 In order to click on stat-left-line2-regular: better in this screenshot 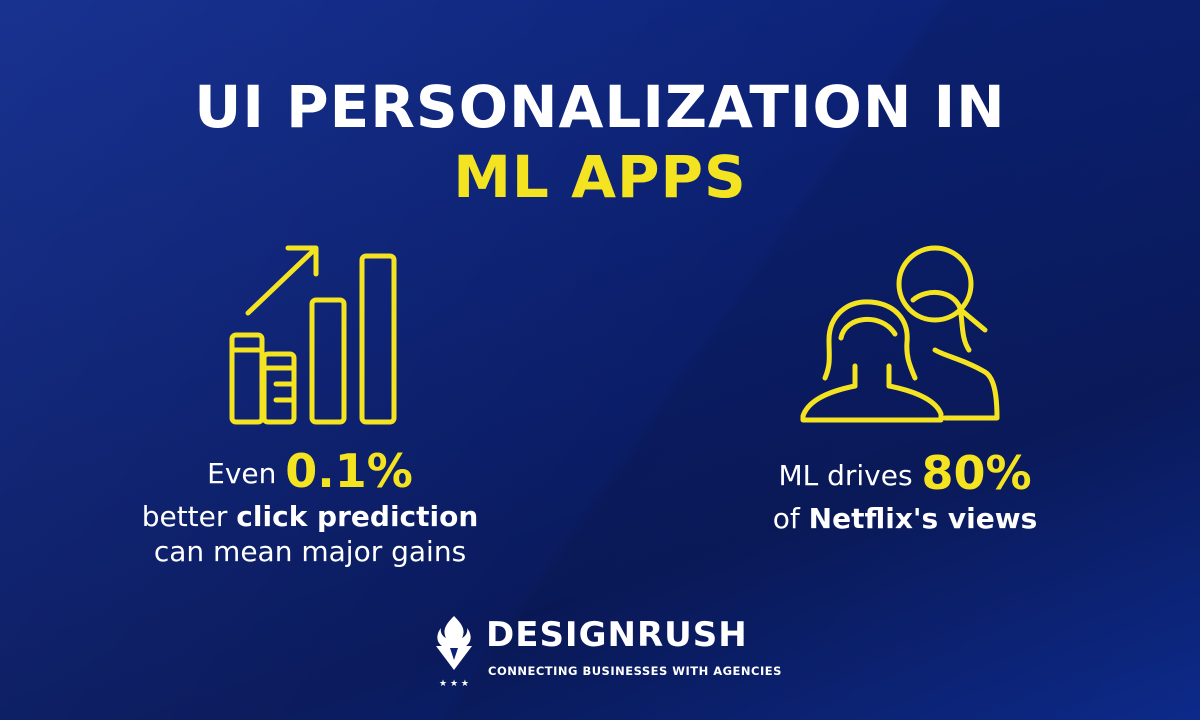, I will do `click(184, 516)`.